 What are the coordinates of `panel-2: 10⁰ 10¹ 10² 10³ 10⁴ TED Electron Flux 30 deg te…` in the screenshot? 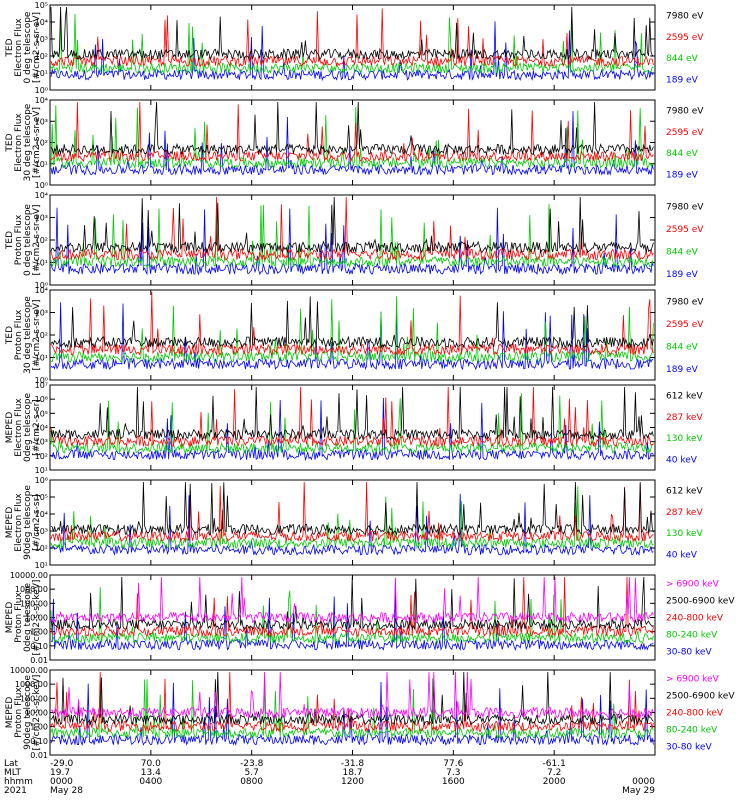 It's located at (354, 143).